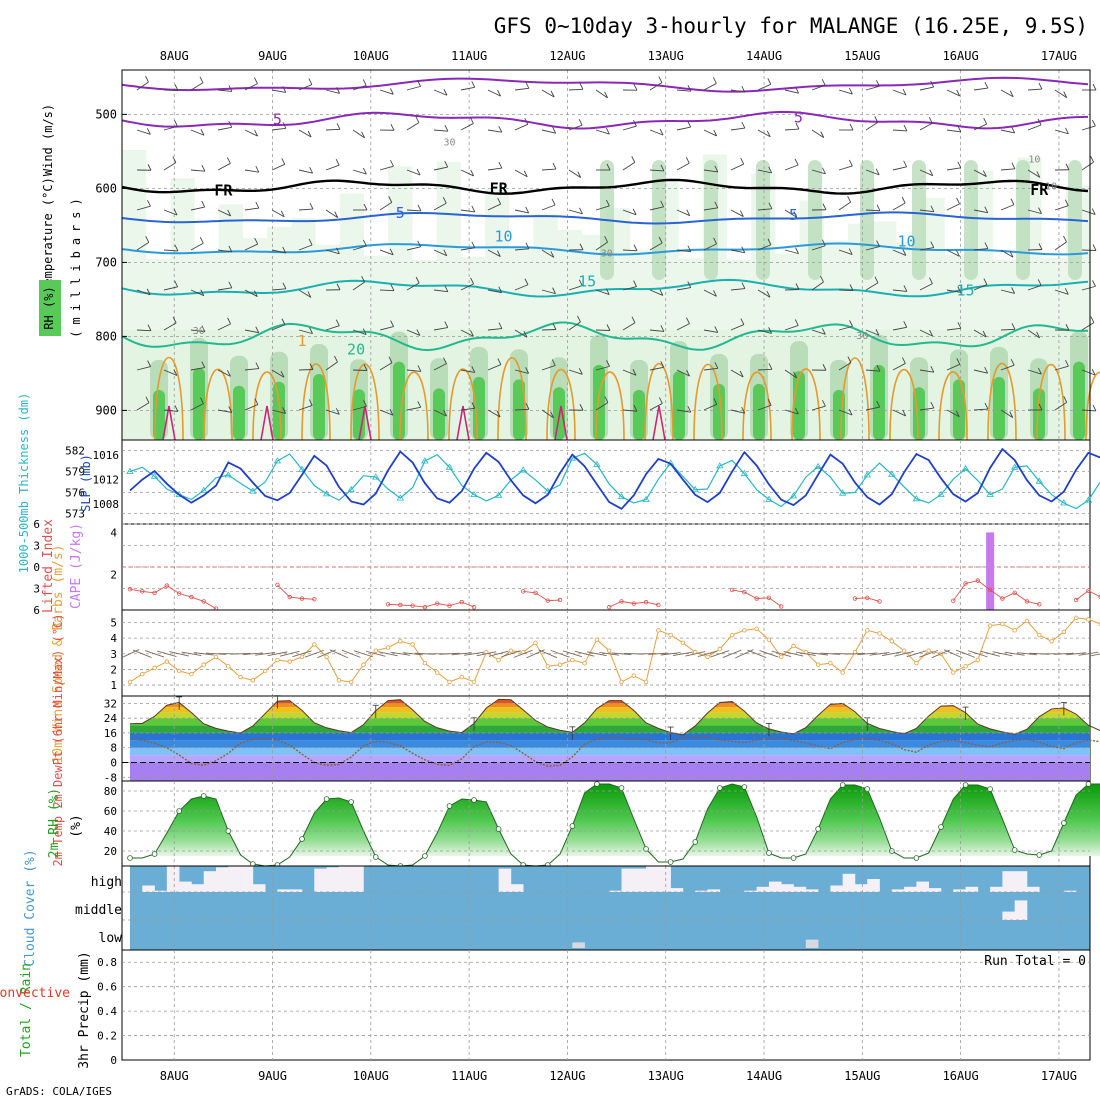 This screenshot has height=1100, width=1100. What do you see at coordinates (666, 1076) in the screenshot?
I see `date-label-bottom: 13AUG` at bounding box center [666, 1076].